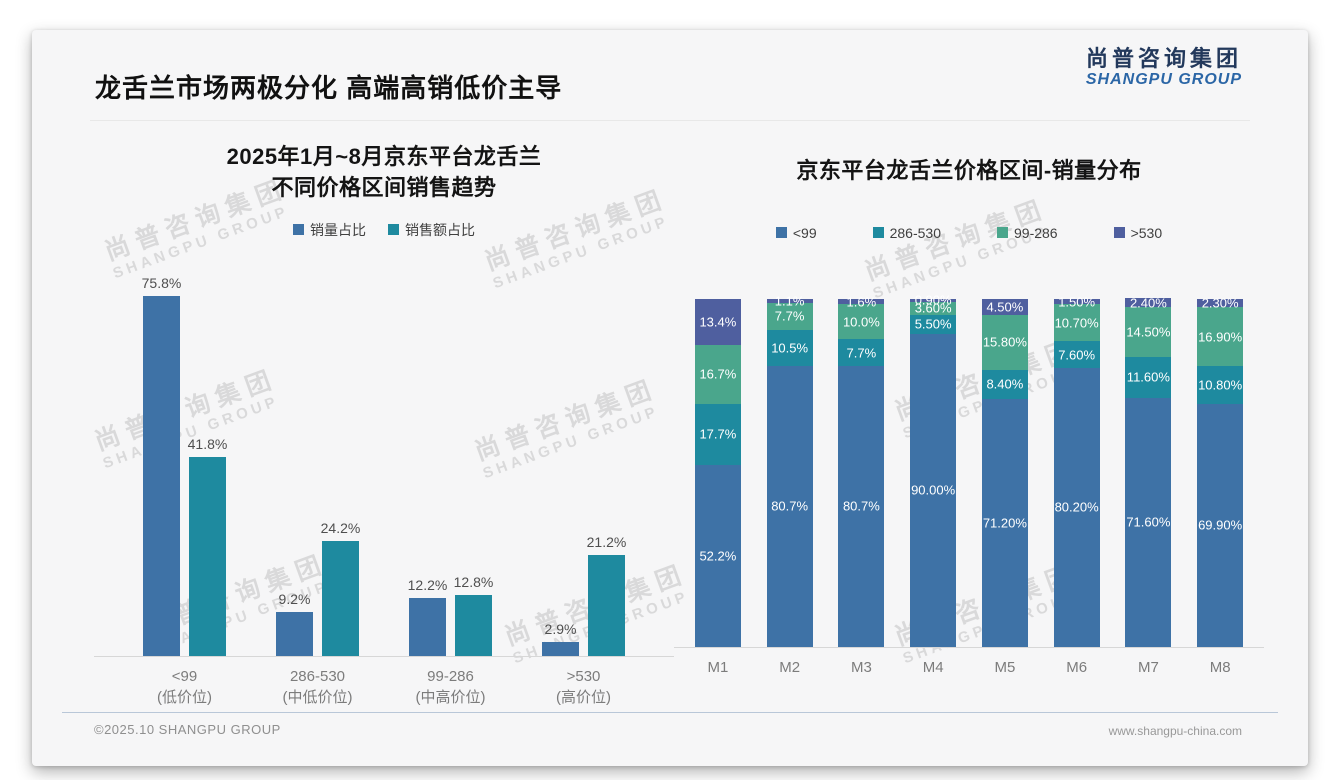 The image size is (1340, 780). Describe the element at coordinates (560, 628) in the screenshot. I see `bar-value-label: 2.9%` at that location.